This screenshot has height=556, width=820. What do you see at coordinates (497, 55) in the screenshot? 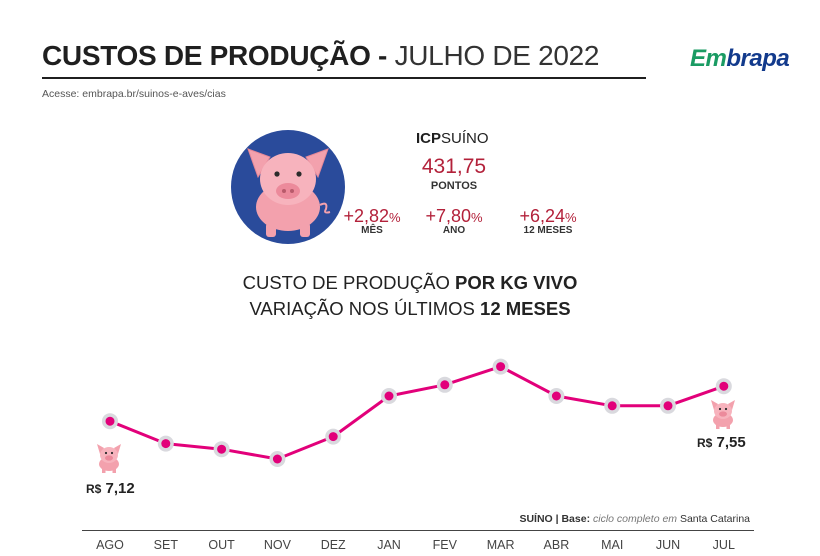
I see `title-date: JULHO DE 2022` at bounding box center [497, 55].